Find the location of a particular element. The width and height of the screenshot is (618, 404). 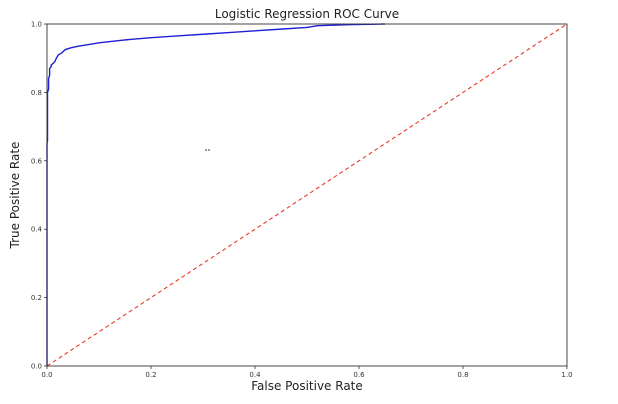

x-tick-label: 0.6 is located at coordinates (359, 375).